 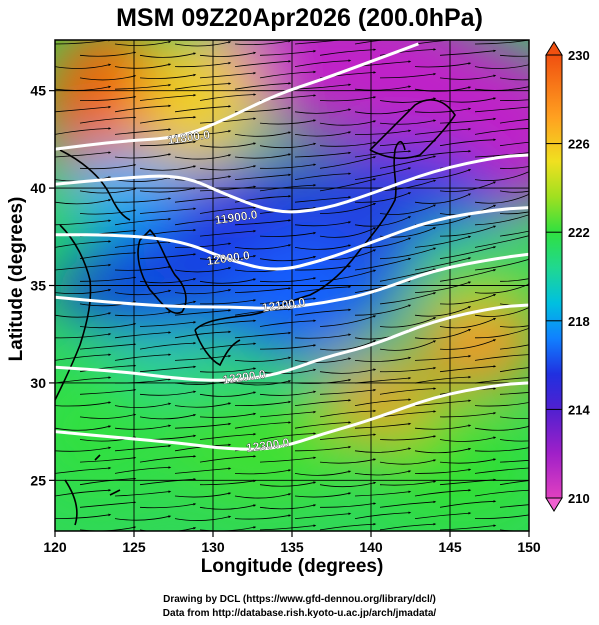 What do you see at coordinates (213, 547) in the screenshot?
I see `x-tick-label: 130` at bounding box center [213, 547].